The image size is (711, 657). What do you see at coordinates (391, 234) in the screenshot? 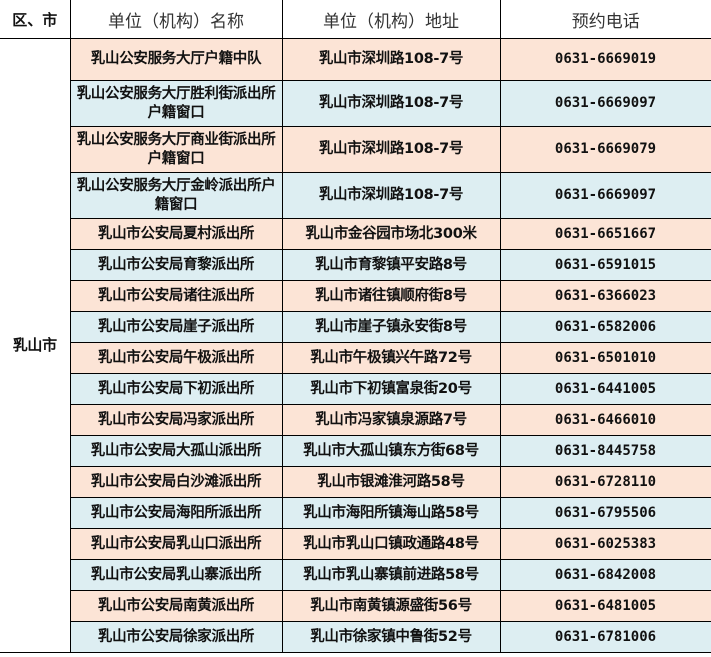
I see `station-address-cell: 乳山市金谷园市场北300米` at bounding box center [391, 234].